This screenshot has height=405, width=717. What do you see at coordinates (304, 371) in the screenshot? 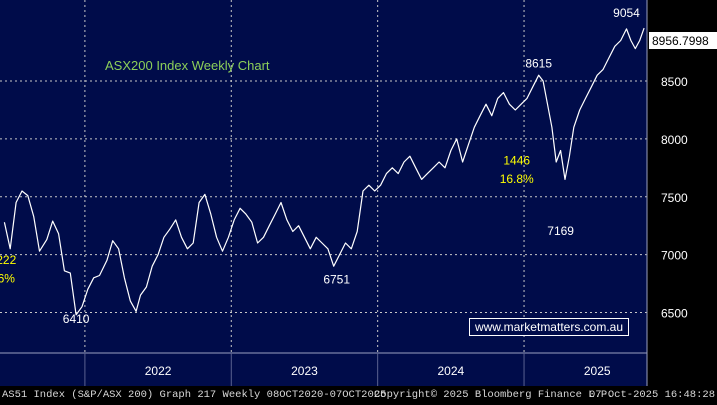
I see `x-tick-label: 2023` at bounding box center [304, 371].